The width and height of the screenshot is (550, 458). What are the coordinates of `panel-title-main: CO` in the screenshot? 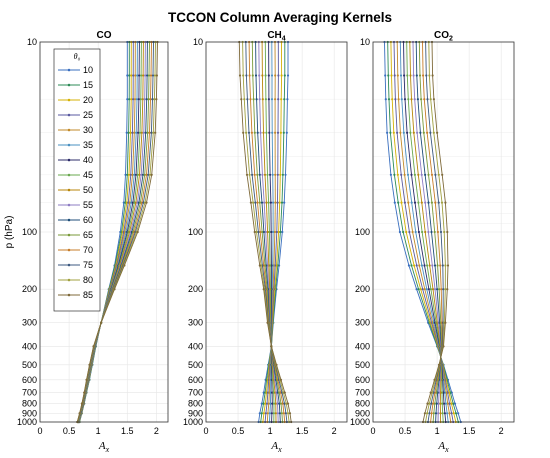 It's located at (441, 35).